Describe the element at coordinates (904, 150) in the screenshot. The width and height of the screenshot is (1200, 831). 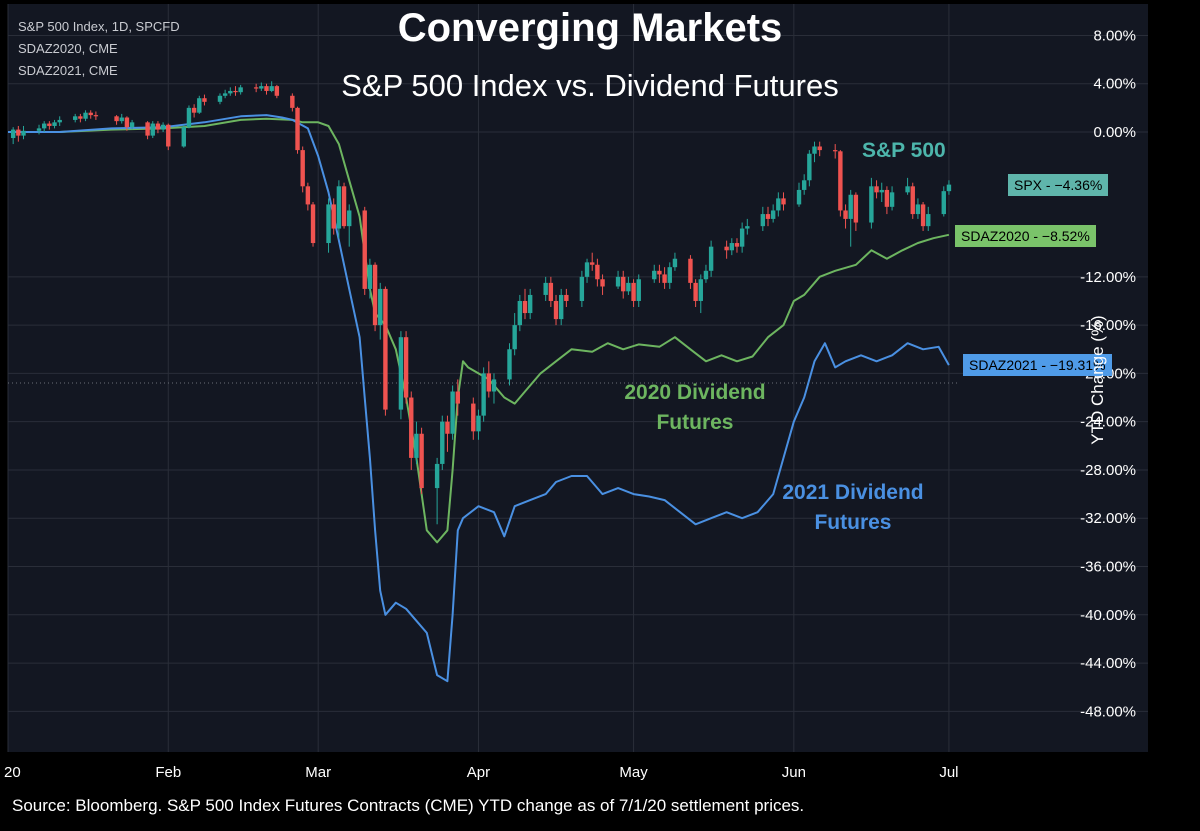
I see `annotation-sp500: S&P 500` at that location.